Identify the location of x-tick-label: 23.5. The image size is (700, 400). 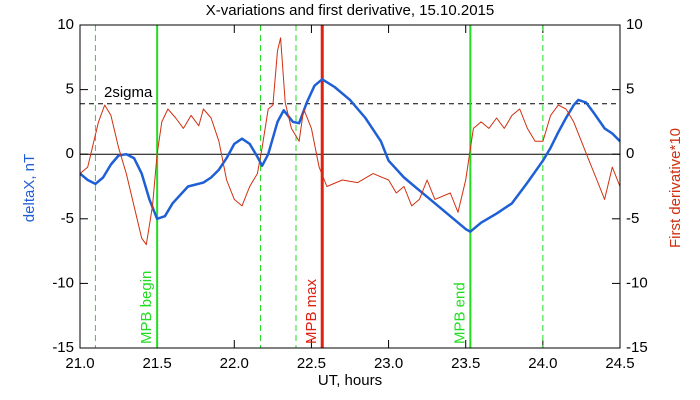
(465, 363).